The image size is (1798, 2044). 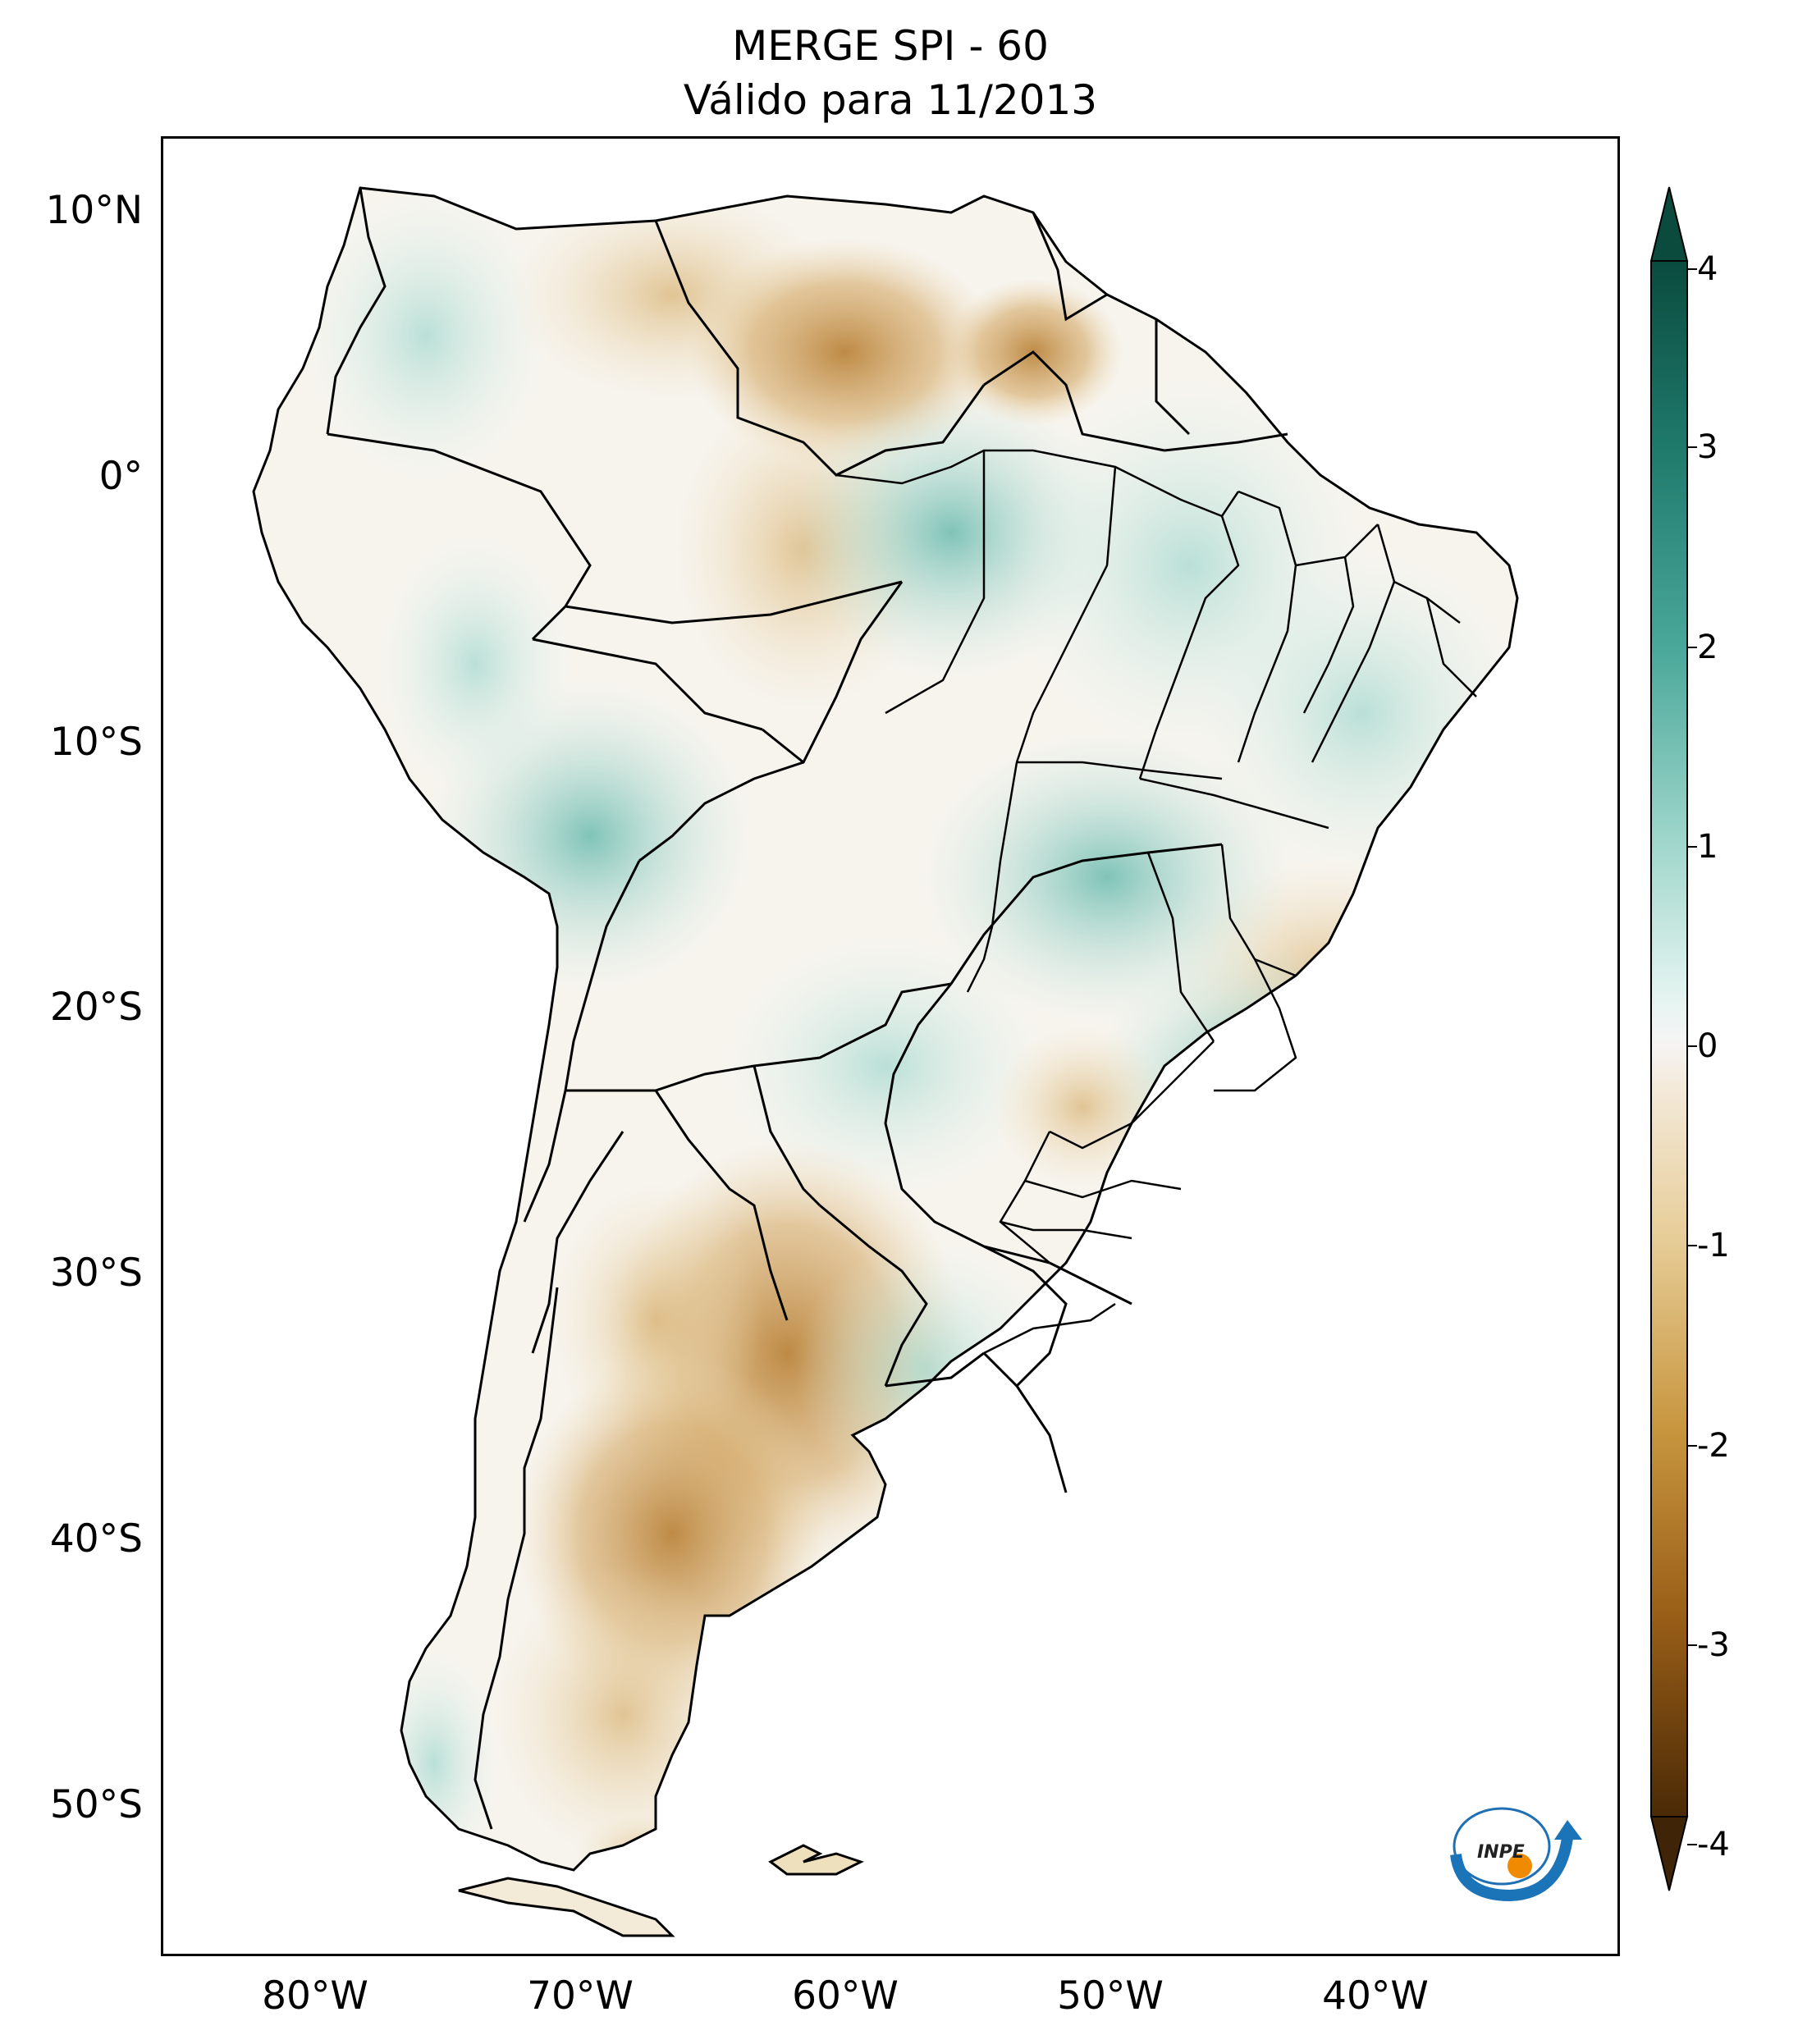 What do you see at coordinates (1692, 1056) in the screenshot?
I see `colorbar-tick-marks` at bounding box center [1692, 1056].